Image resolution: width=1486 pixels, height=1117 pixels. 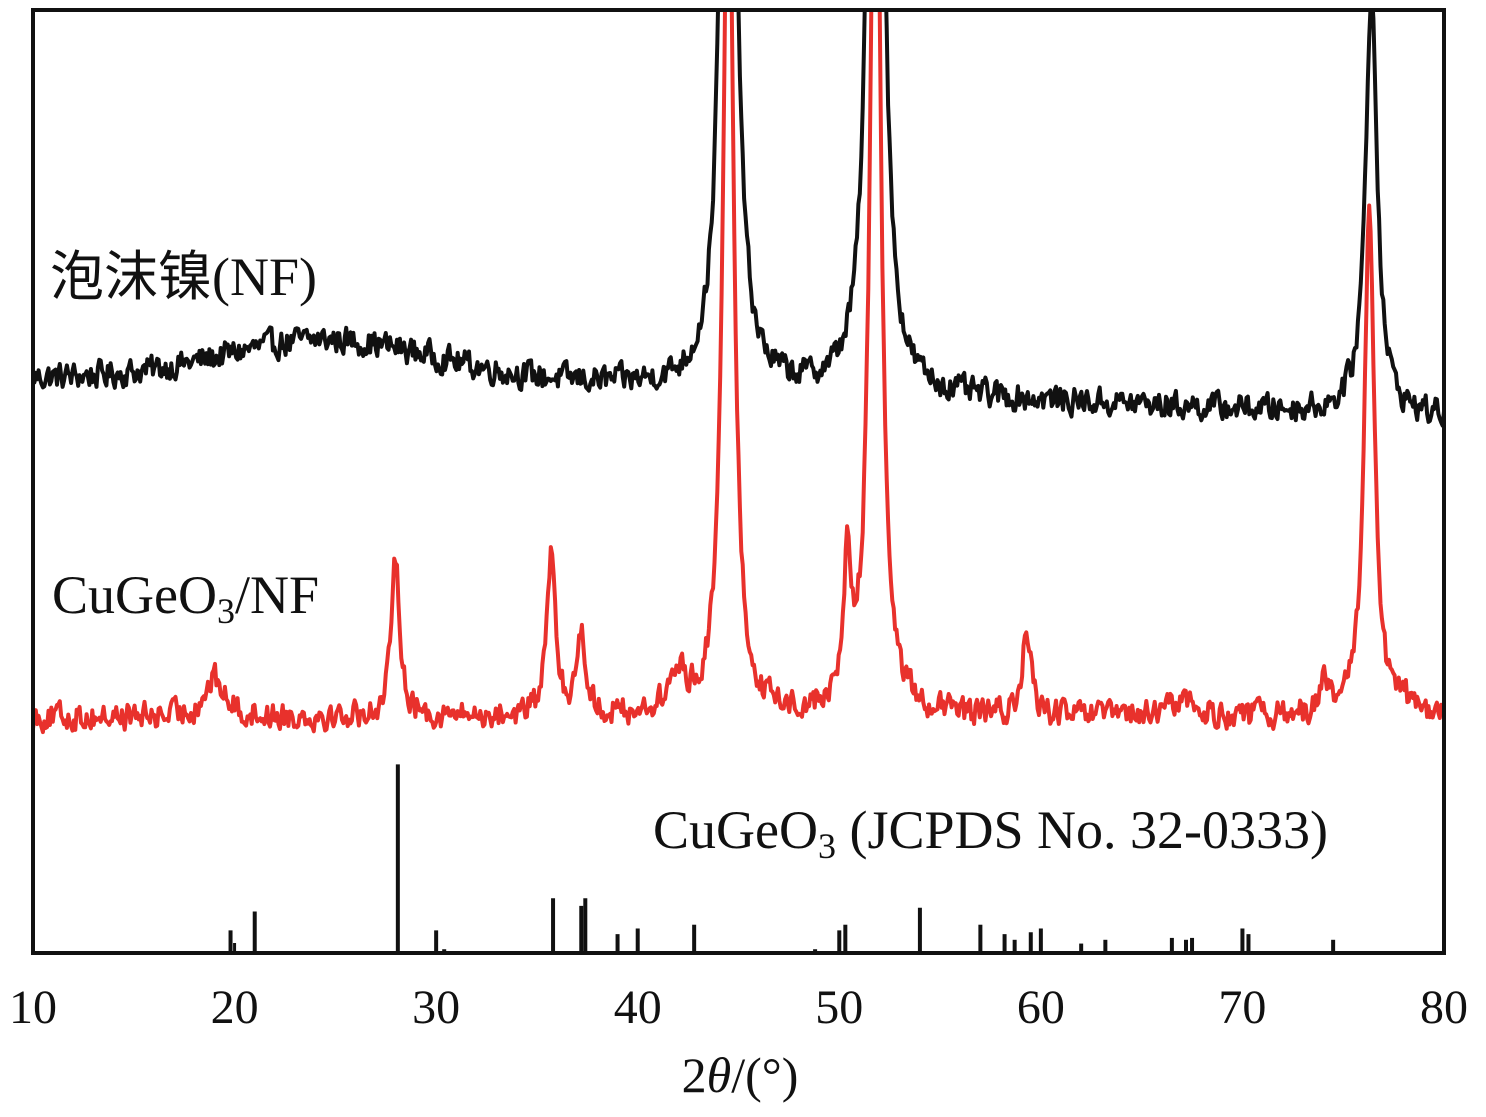 What do you see at coordinates (1041, 1007) in the screenshot?
I see `x-tick-label: 60` at bounding box center [1041, 1007].